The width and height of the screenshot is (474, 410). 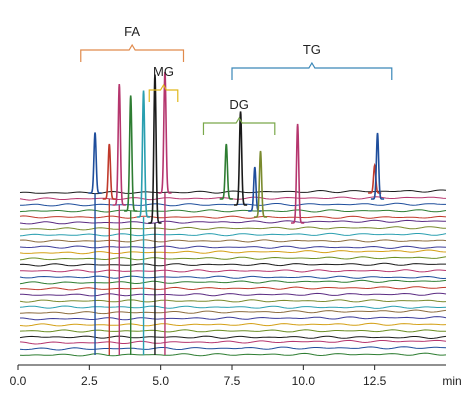 I want to click on x-tick-label: 0.0, so click(x=18, y=381).